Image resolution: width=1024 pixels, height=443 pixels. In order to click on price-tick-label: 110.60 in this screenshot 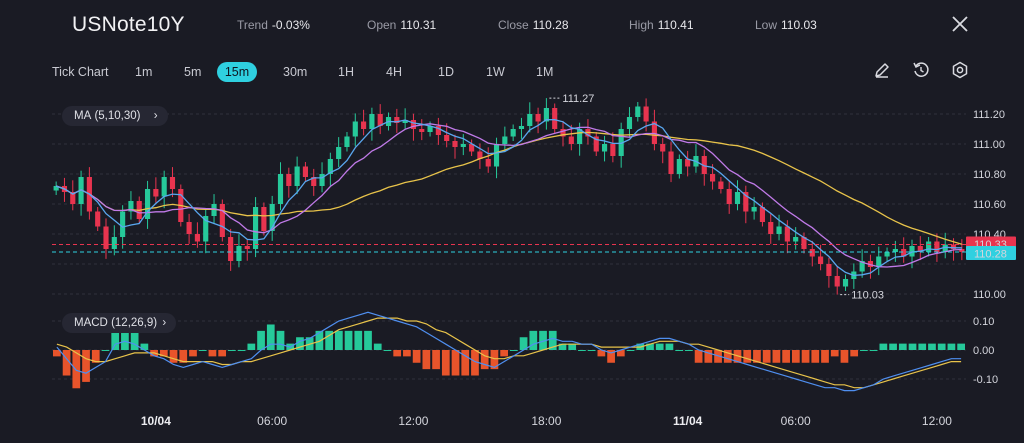, I will do `click(989, 205)`.